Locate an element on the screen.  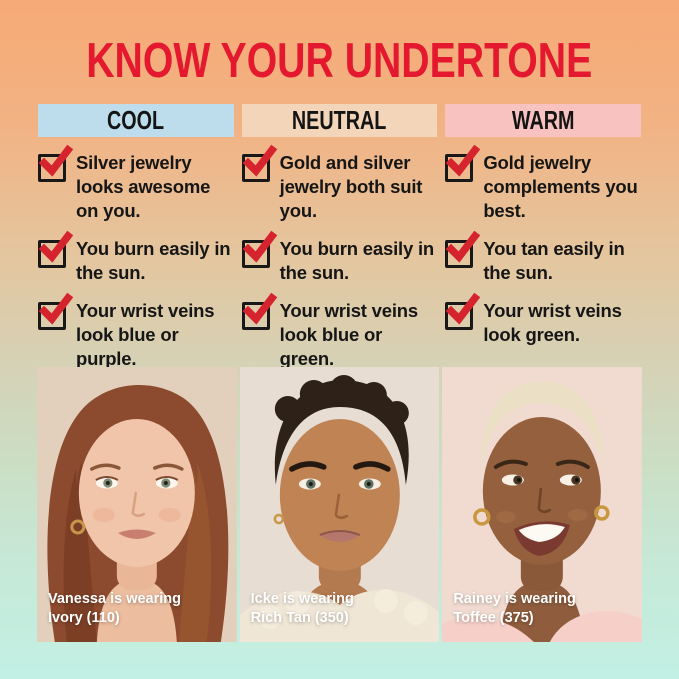
checklist-item-cool-1: Silver jewelry looks awesome on you. is located at coordinates (136, 190).